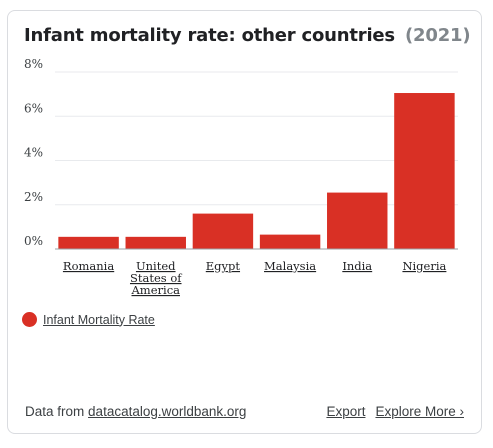 This screenshot has width=493, height=448. I want to click on chart-title-text: Infant mortality rate: other countries, so click(209, 35).